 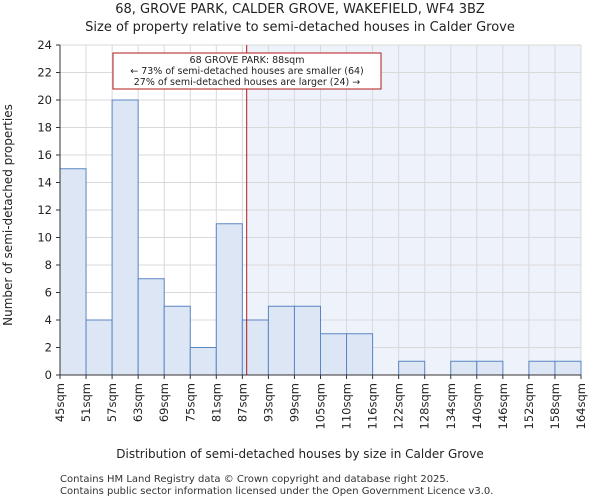 I want to click on y-tick-label: 0, so click(x=48, y=375).